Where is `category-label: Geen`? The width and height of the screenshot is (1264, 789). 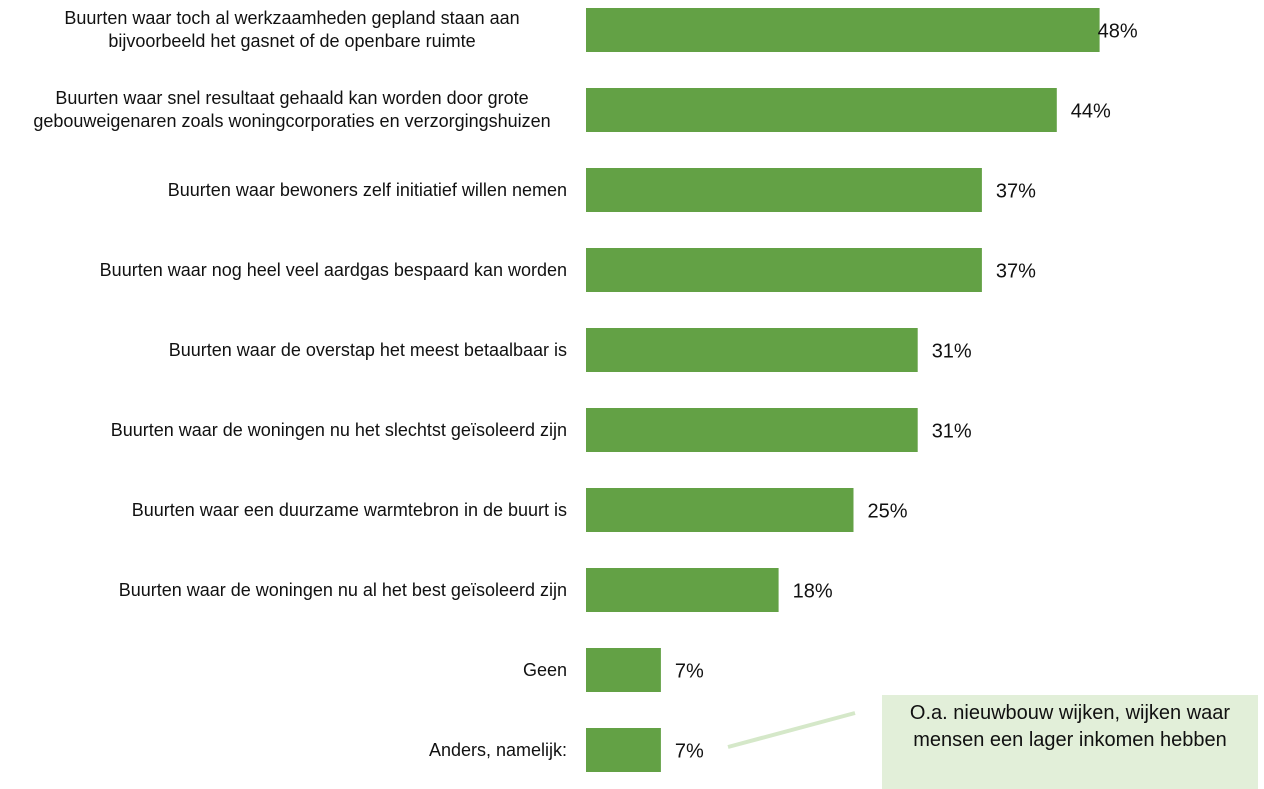 category-label: Geen is located at coordinates (292, 670).